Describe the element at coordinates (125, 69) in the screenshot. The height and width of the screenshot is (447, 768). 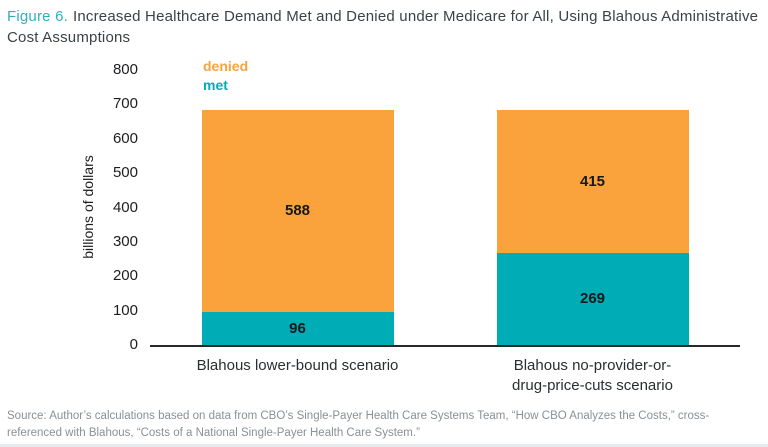
I see `y-tick-label: 800` at that location.